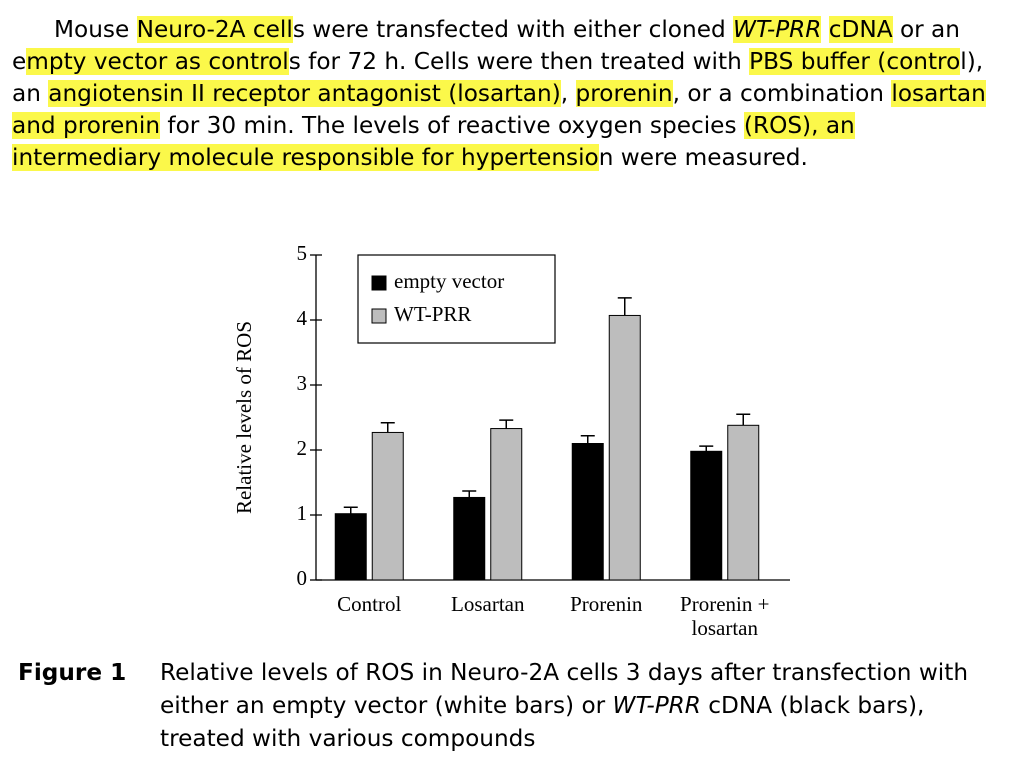  I want to click on x-tick-label: Control, so click(369, 604).